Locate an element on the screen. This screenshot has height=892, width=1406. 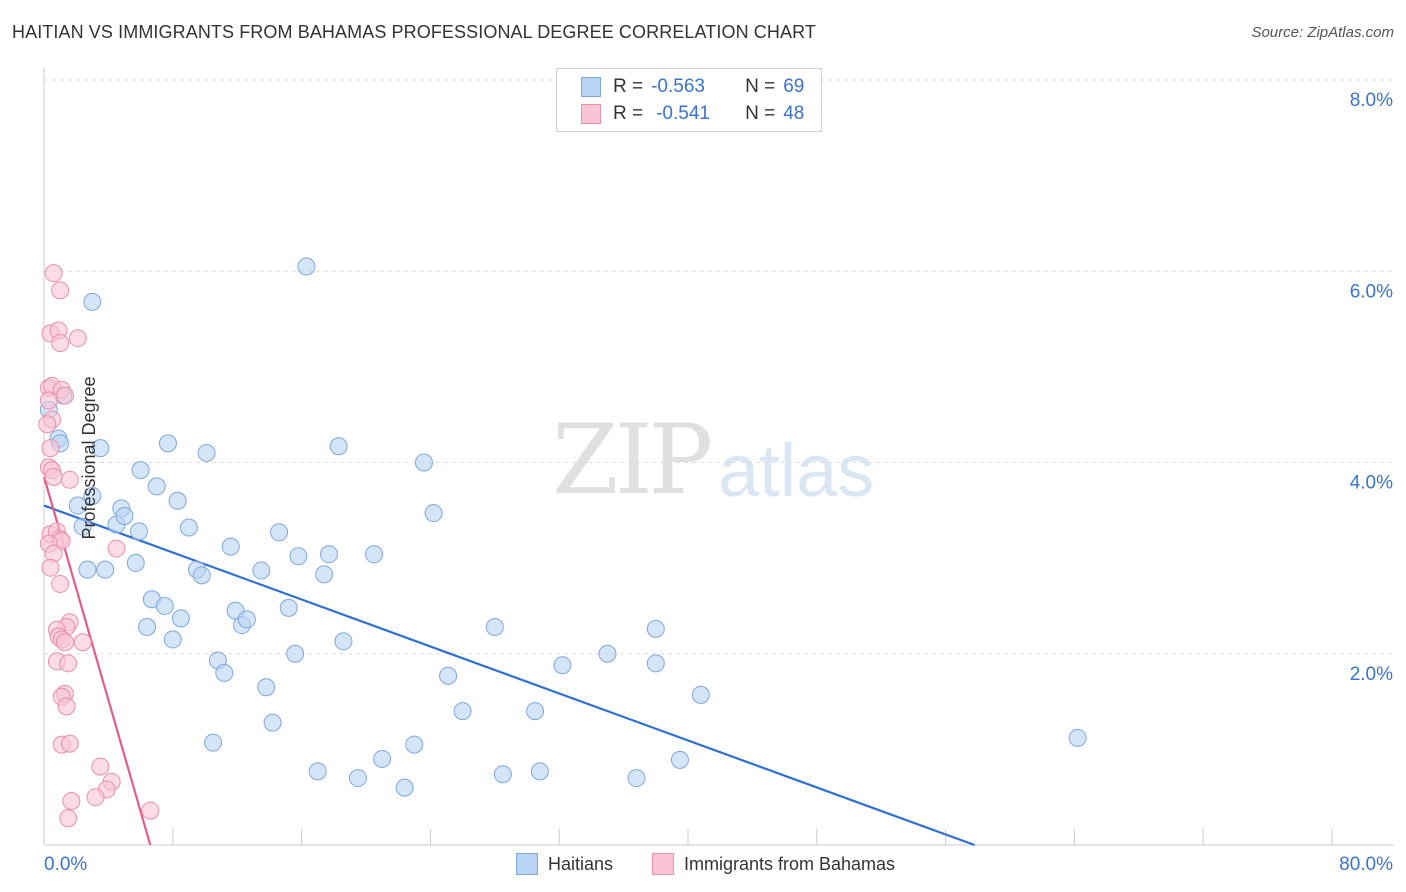
bottom-legend-label-bahamas: Immigrants from Bahamas is located at coordinates (790, 863).